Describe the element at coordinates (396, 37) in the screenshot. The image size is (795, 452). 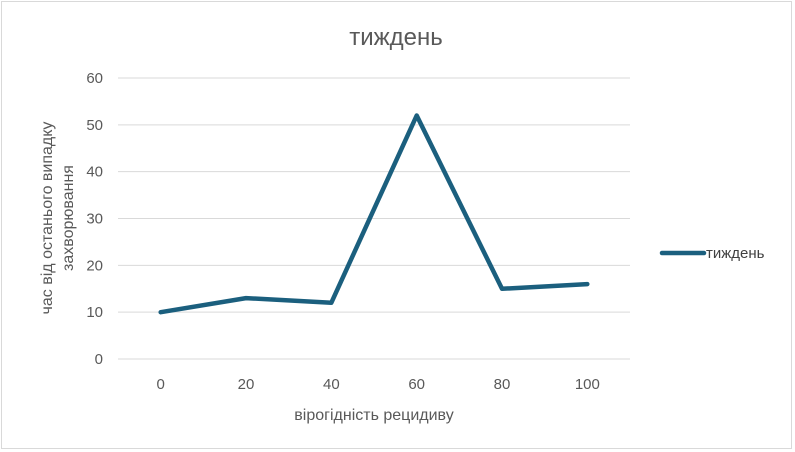
I see `chart-title: тиждень` at that location.